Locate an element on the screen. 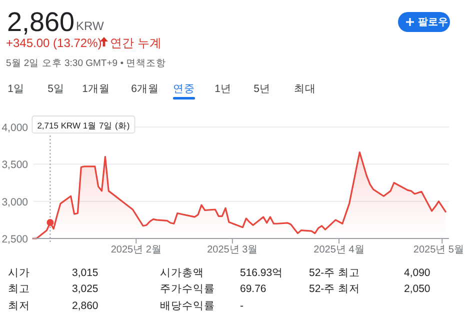 Image resolution: width=466 pixels, height=321 pixels. text: 시가 is located at coordinates (19, 273).